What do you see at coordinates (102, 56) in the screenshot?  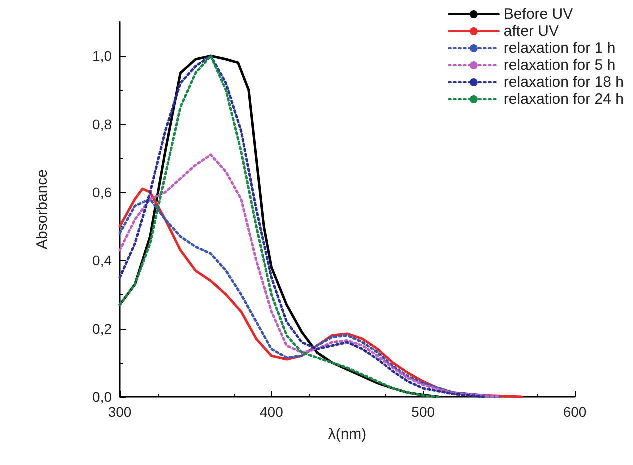 I see `y-tick-label: 1,0` at bounding box center [102, 56].